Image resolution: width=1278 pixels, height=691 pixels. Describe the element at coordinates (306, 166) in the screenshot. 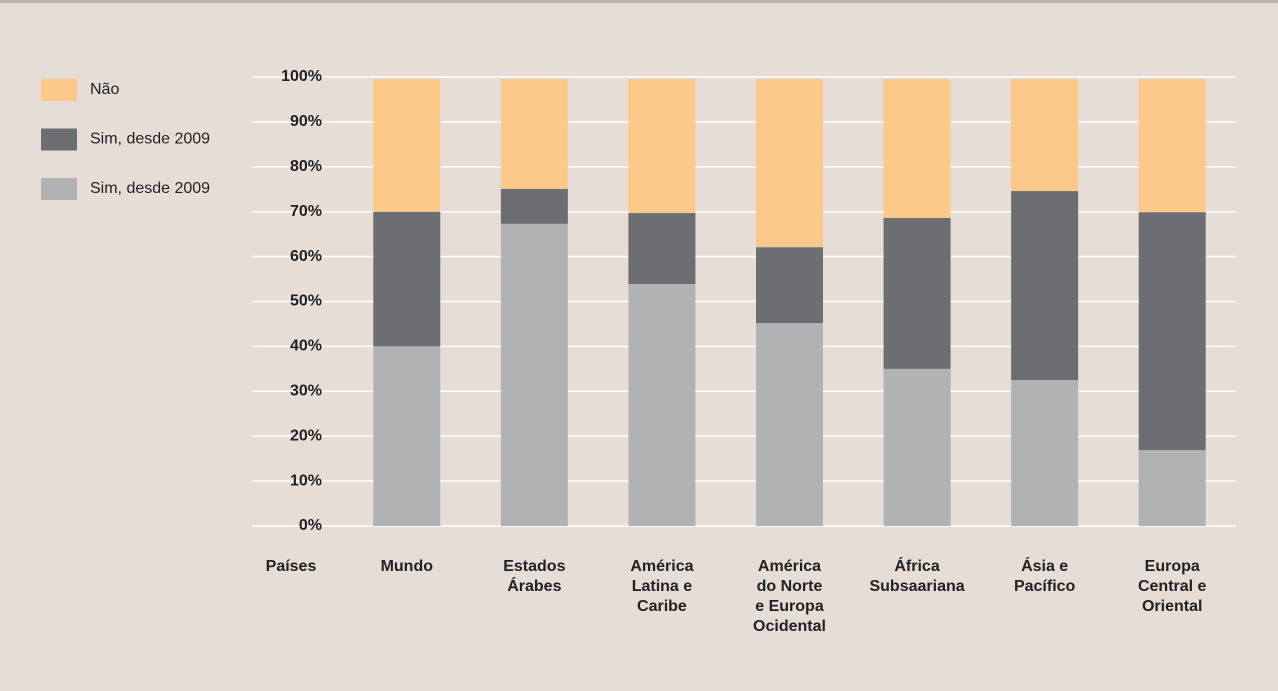

I see `y-tick-label: 80%` at that location.